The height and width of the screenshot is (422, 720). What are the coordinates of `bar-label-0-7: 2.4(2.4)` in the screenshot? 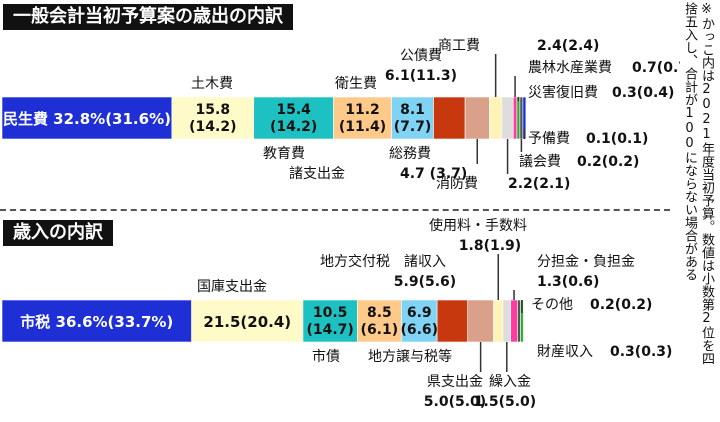 It's located at (568, 46).